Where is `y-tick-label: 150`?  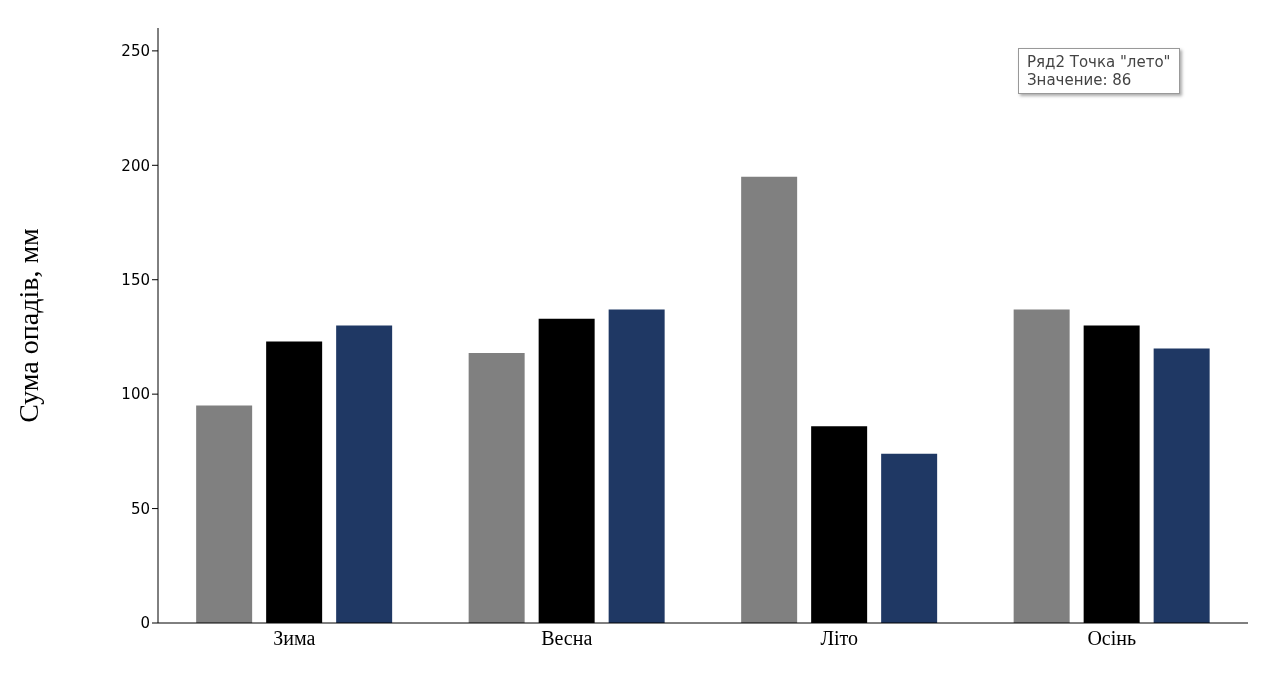
y-tick-label: 150 is located at coordinates (135, 280).